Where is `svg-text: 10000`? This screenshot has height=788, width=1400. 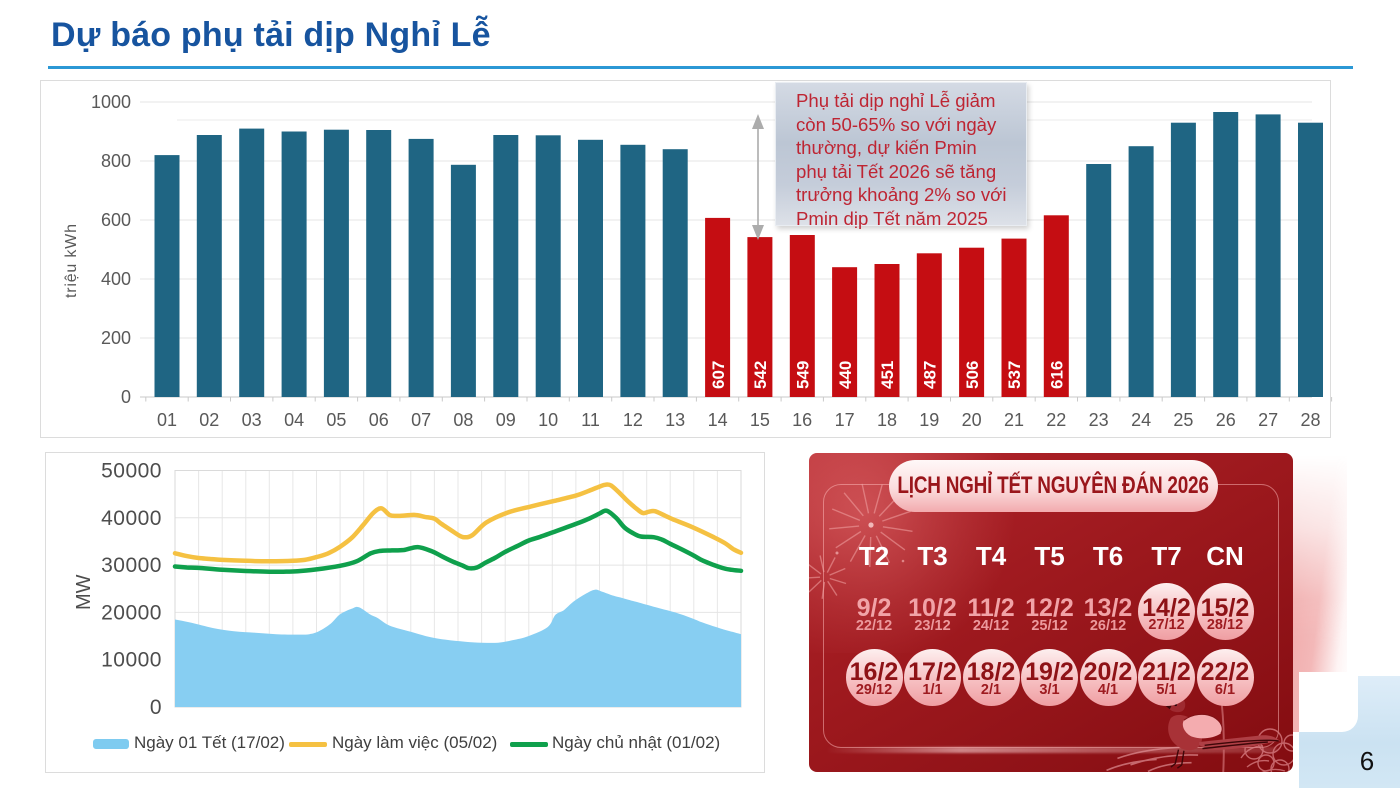 svg-text: 10000 is located at coordinates (131, 660).